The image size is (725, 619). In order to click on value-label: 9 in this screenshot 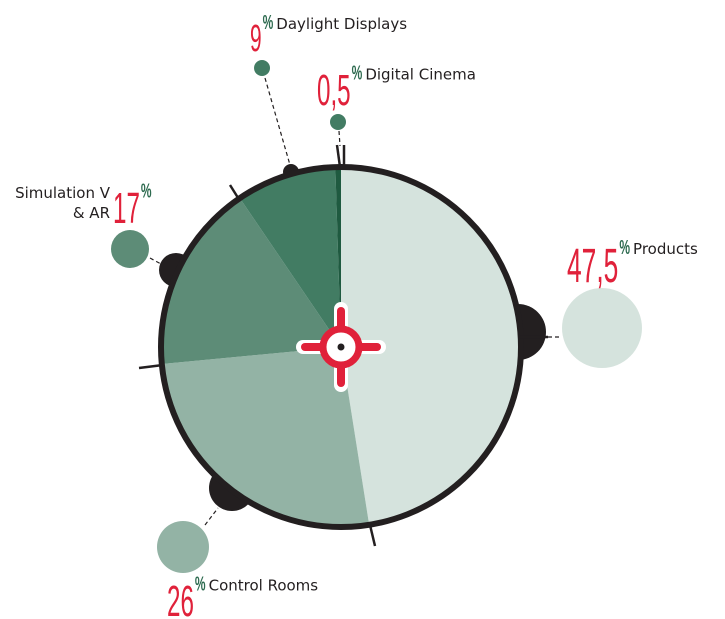, I will do `click(256, 39)`.